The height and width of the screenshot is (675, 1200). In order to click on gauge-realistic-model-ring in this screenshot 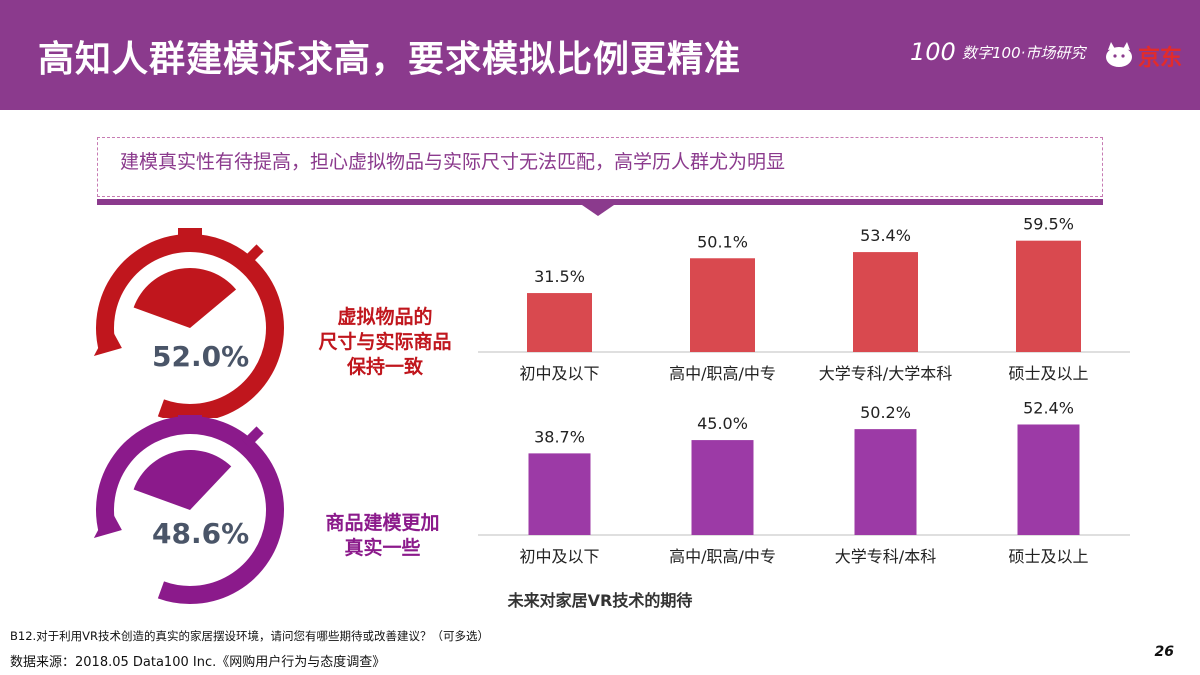, I will do `click(188, 505)`.